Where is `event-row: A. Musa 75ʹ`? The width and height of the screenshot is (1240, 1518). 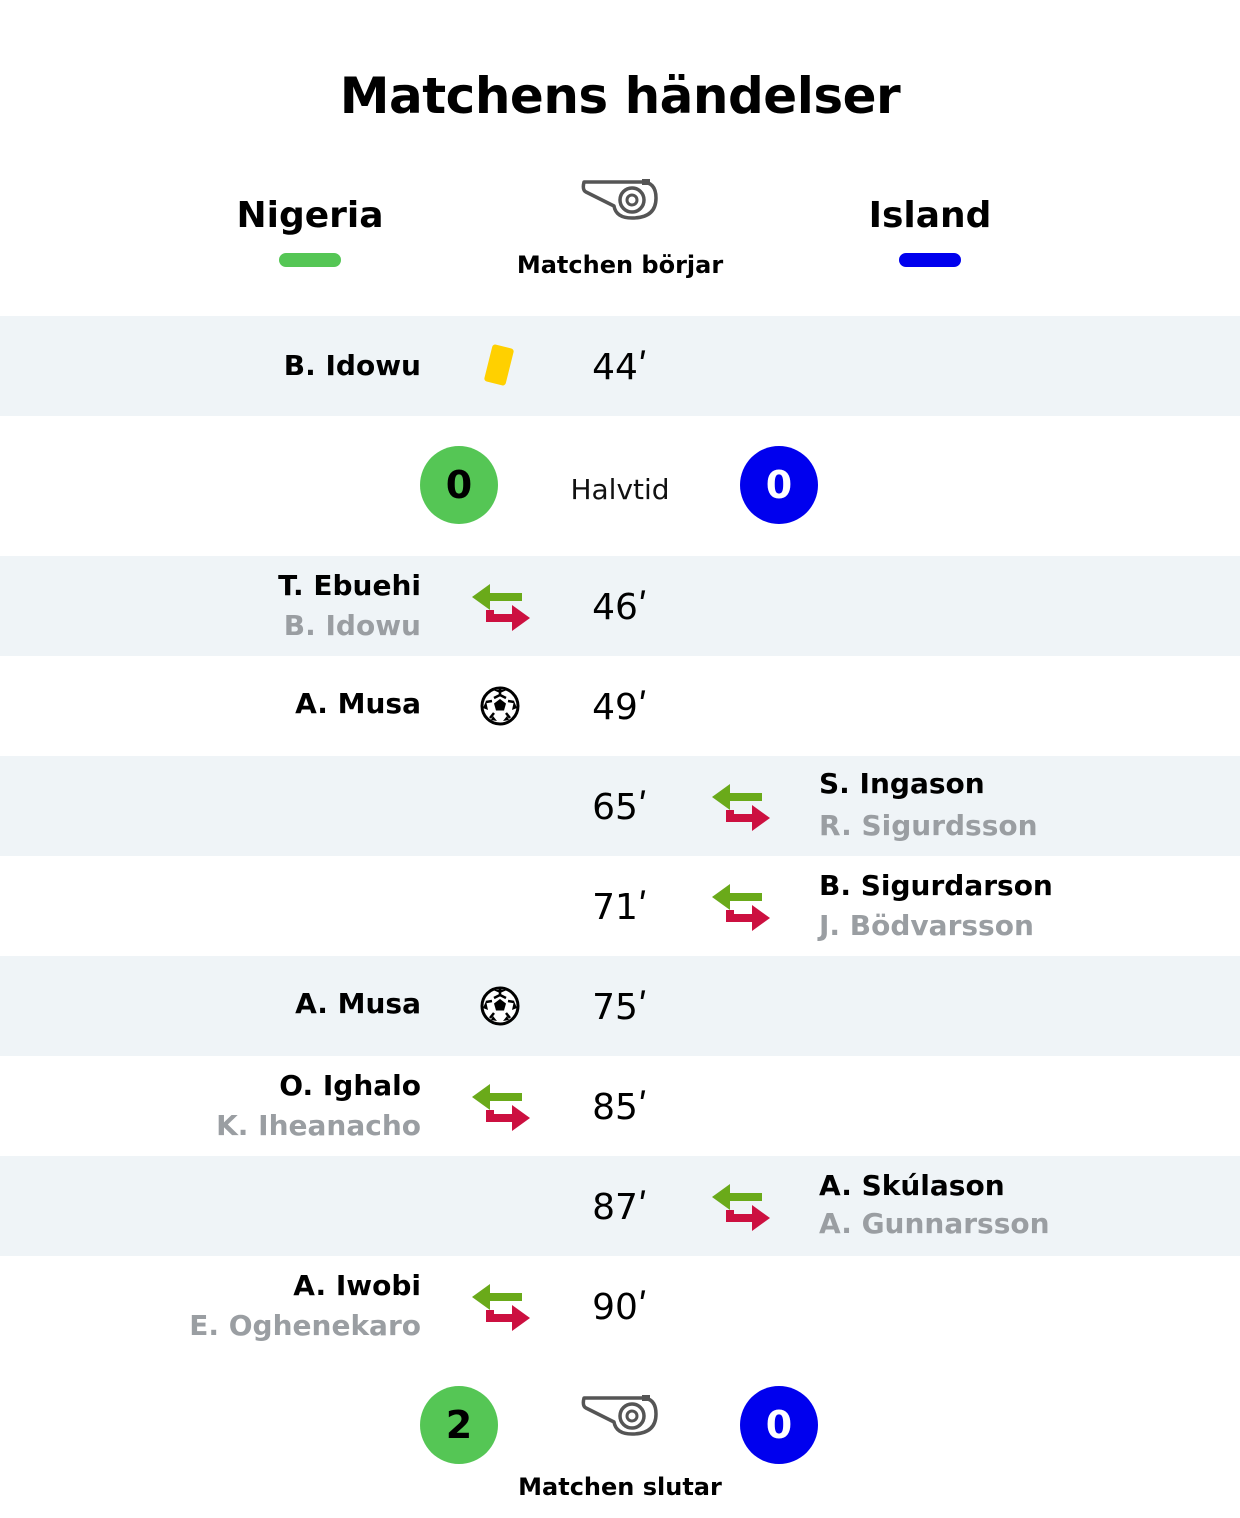
event-row: A. Musa 75ʹ is located at coordinates (620, 1006).